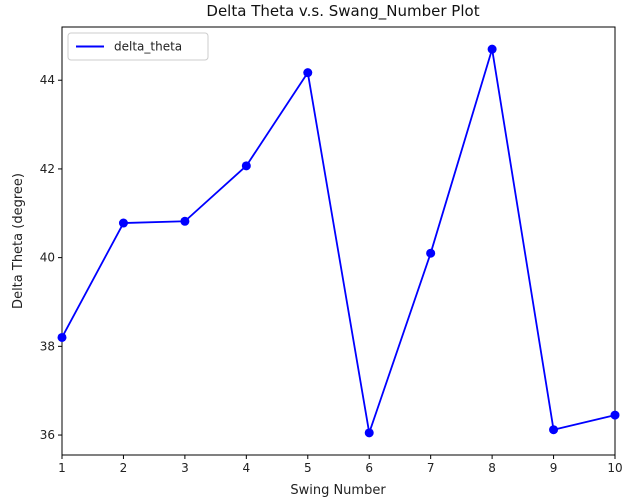  Describe the element at coordinates (148, 47) in the screenshot. I see `legend-label: delta_theta` at that location.